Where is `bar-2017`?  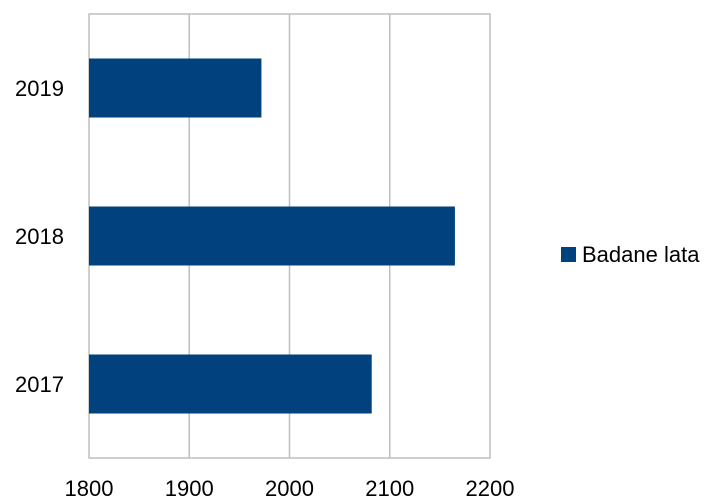 bar-2017 is located at coordinates (230, 384).